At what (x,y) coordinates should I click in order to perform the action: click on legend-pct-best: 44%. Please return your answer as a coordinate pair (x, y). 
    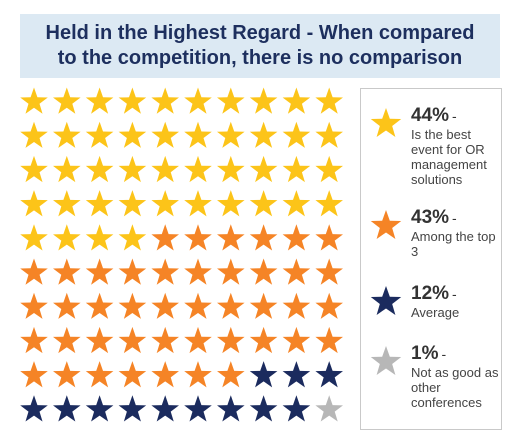
    Looking at the image, I should click on (430, 115).